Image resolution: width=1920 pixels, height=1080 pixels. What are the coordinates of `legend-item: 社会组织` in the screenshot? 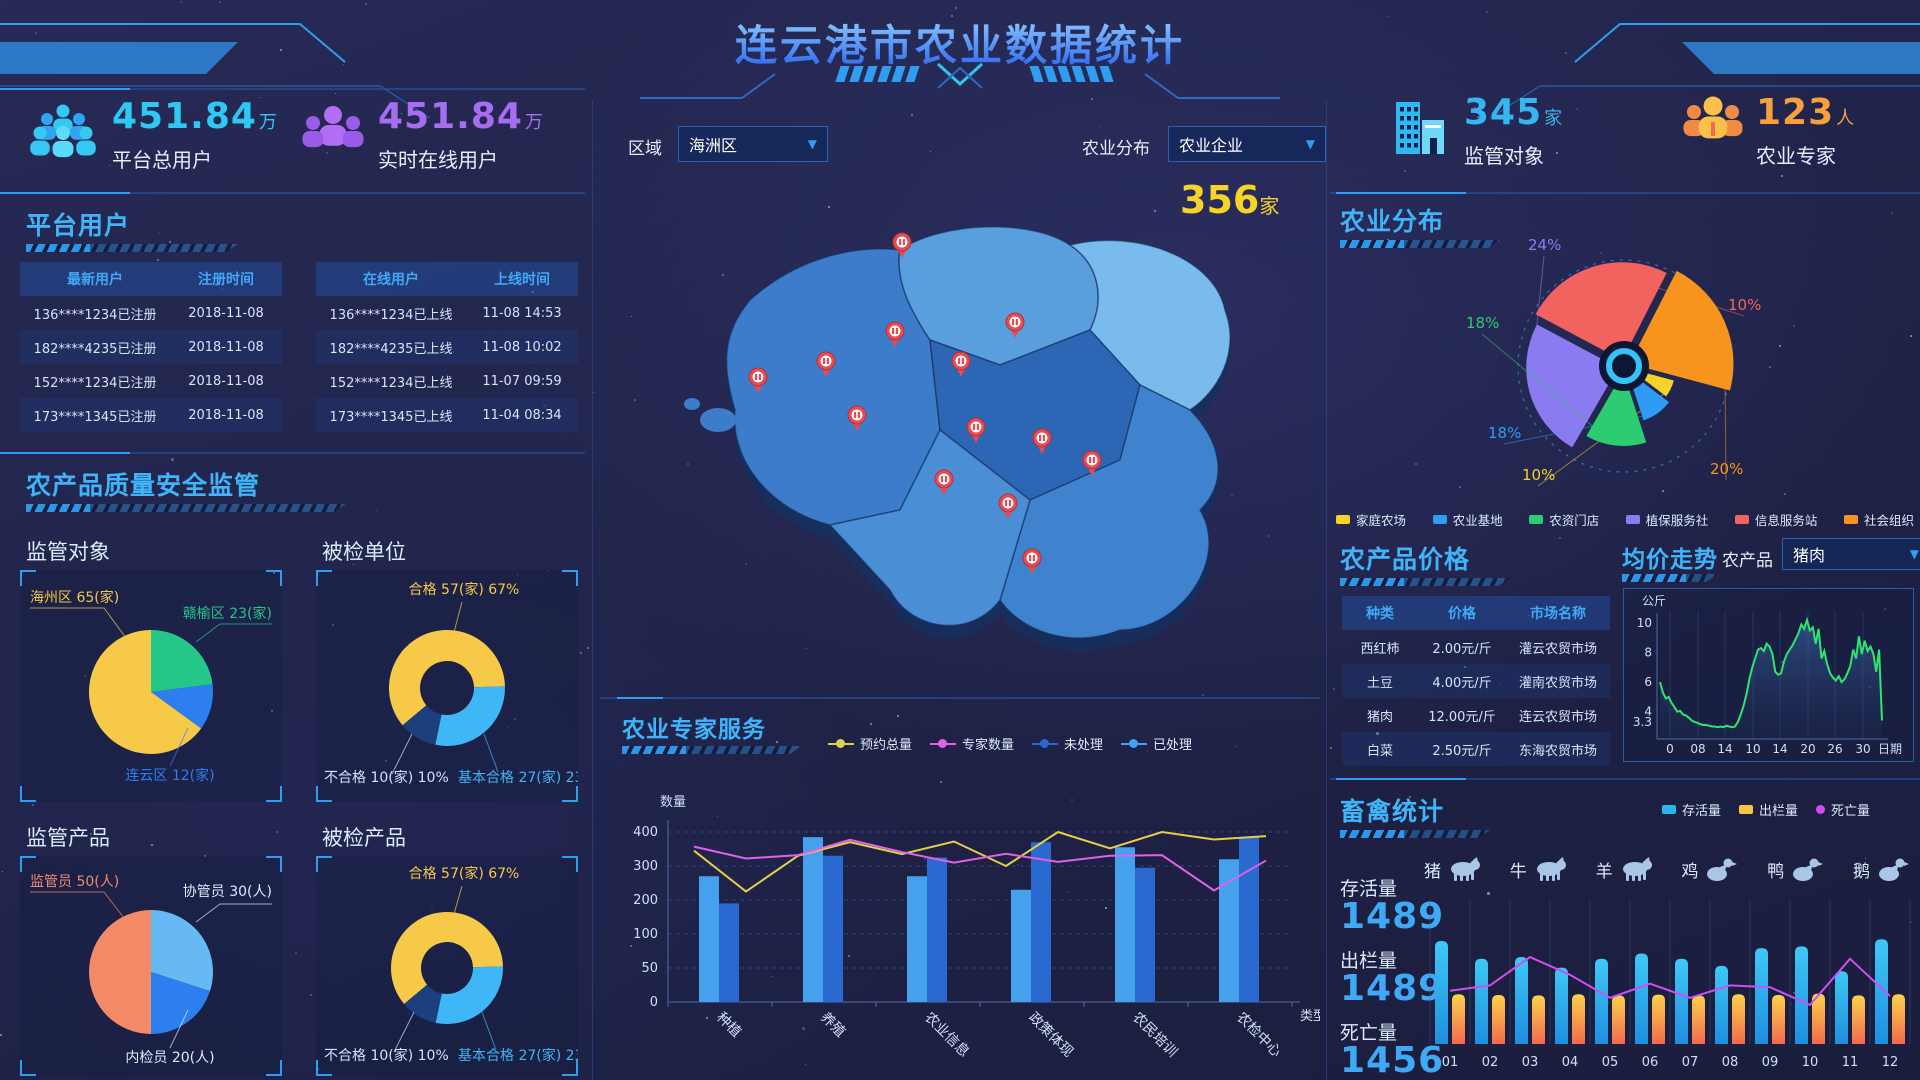 It's located at (1878, 519).